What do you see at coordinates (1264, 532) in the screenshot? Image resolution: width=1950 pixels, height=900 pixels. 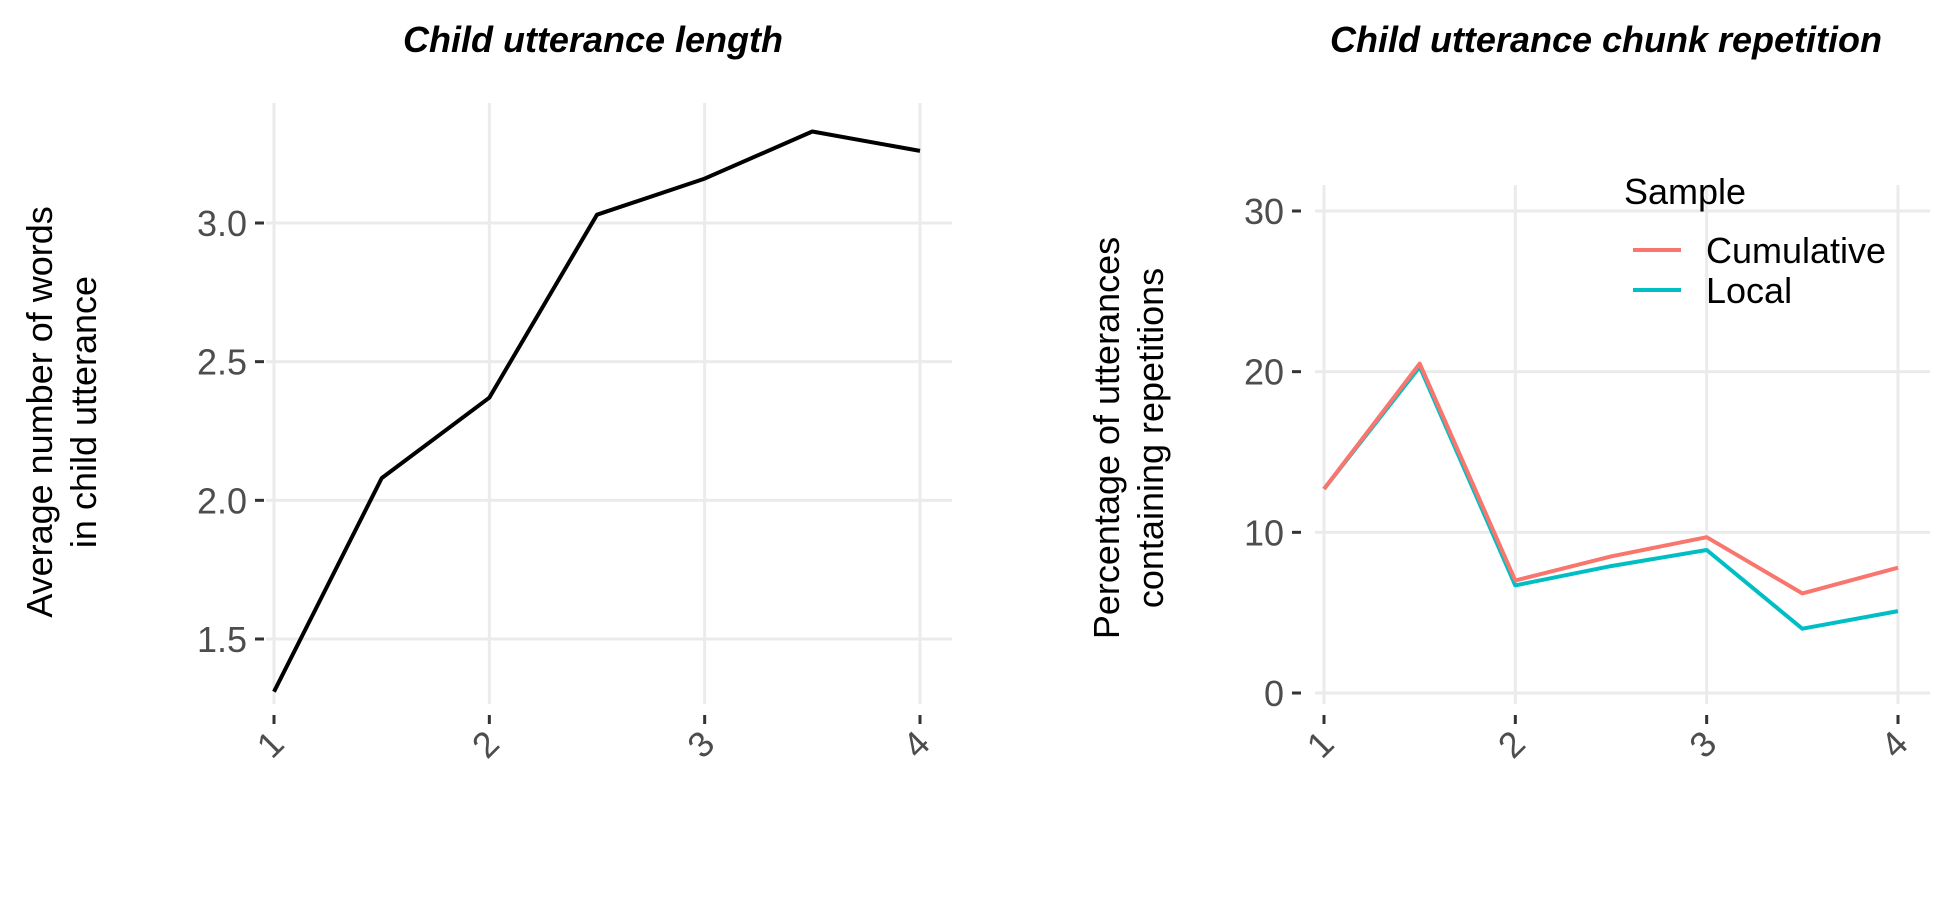 I see `y-tick-label: 10` at bounding box center [1264, 532].